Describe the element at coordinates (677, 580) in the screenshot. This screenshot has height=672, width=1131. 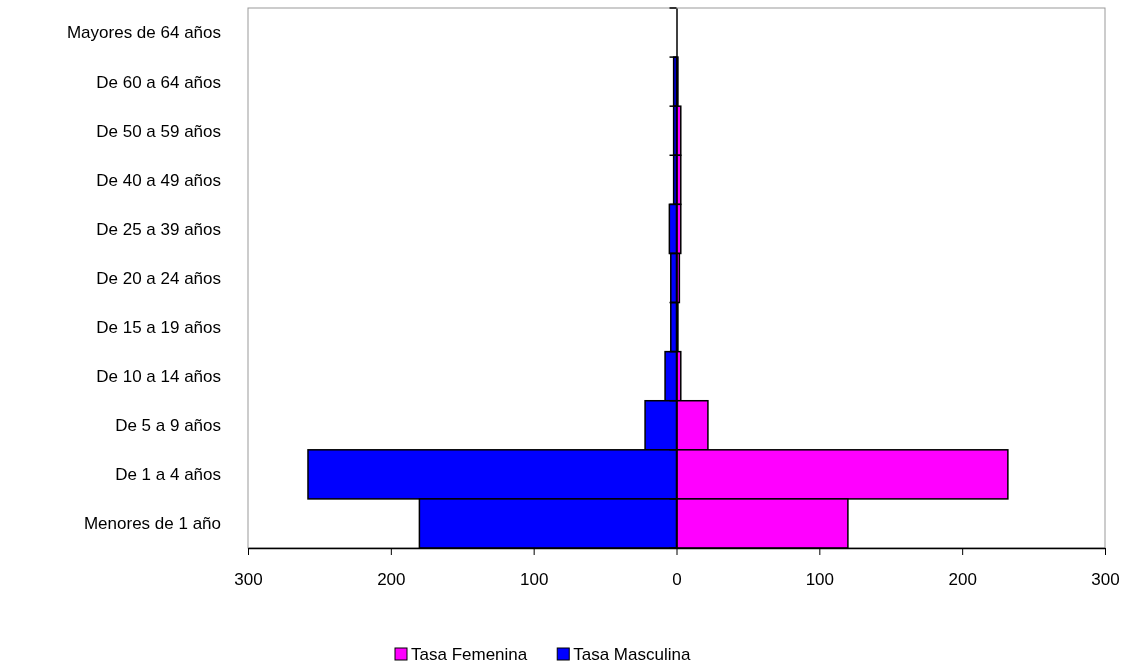
I see `x-tick-label: 0` at that location.